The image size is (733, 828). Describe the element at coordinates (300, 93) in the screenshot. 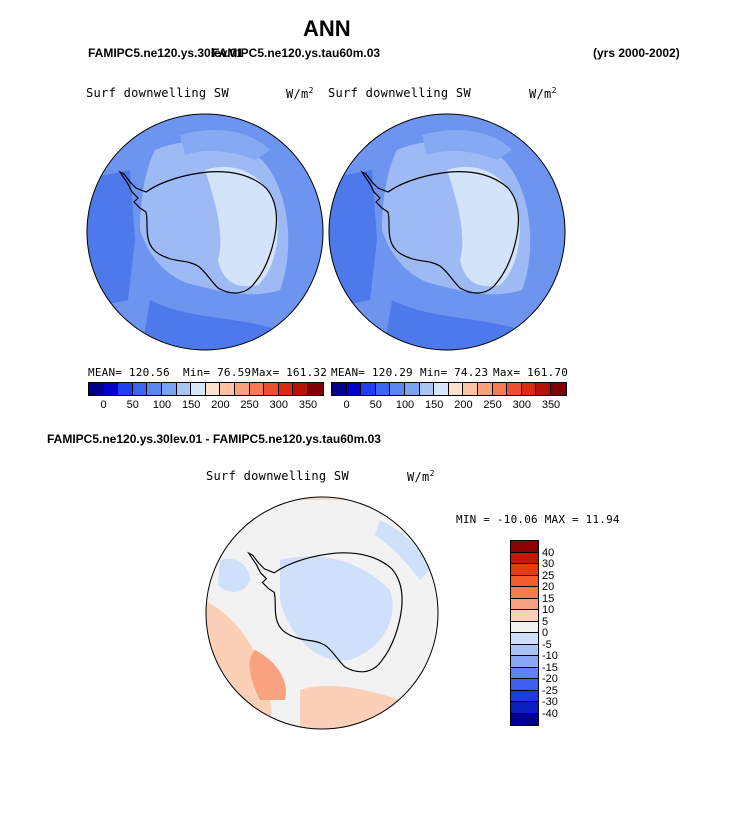

I see `panel1-units: W/m2` at that location.